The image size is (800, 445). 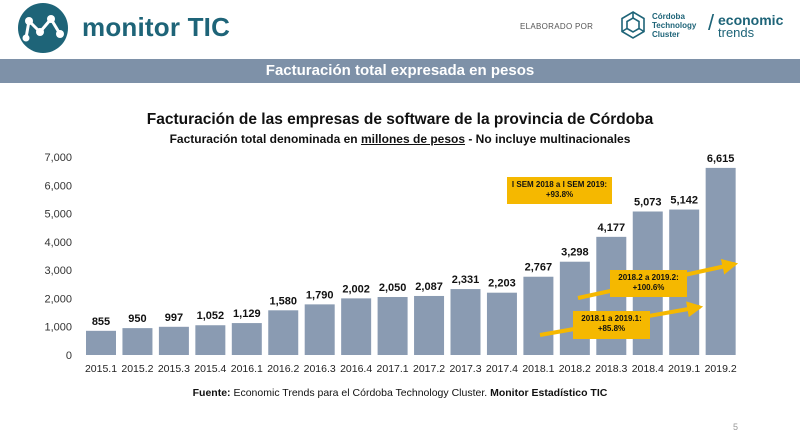 What do you see at coordinates (58, 186) in the screenshot?
I see `y-tick-label: 6,000` at bounding box center [58, 186].